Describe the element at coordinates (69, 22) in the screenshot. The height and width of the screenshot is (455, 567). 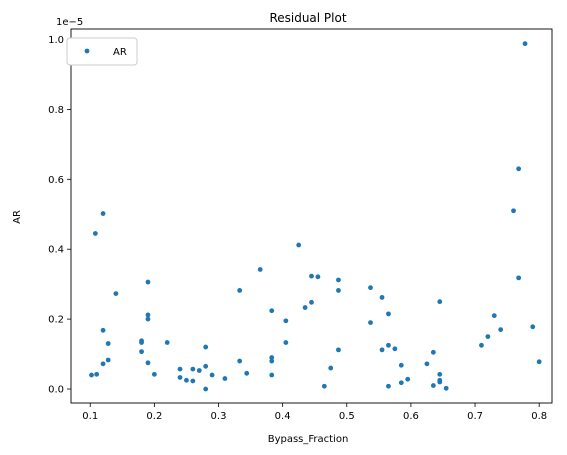
I see `y-offset-label: 1e−5` at that location.